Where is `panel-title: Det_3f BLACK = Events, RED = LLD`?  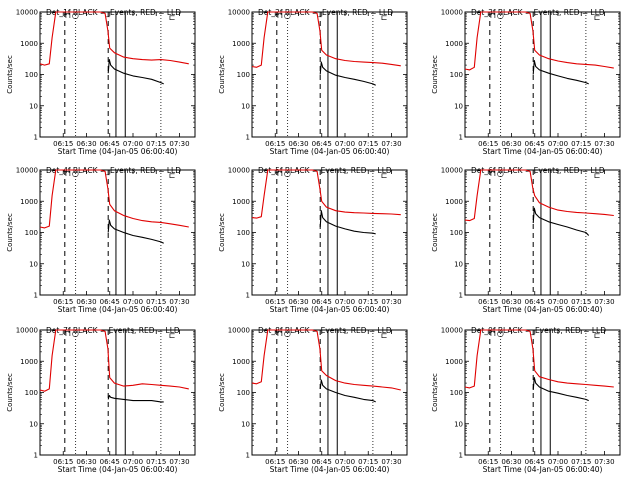
panel-title: Det_3f BLACK = Events, RED = LLD is located at coordinates (538, 12).